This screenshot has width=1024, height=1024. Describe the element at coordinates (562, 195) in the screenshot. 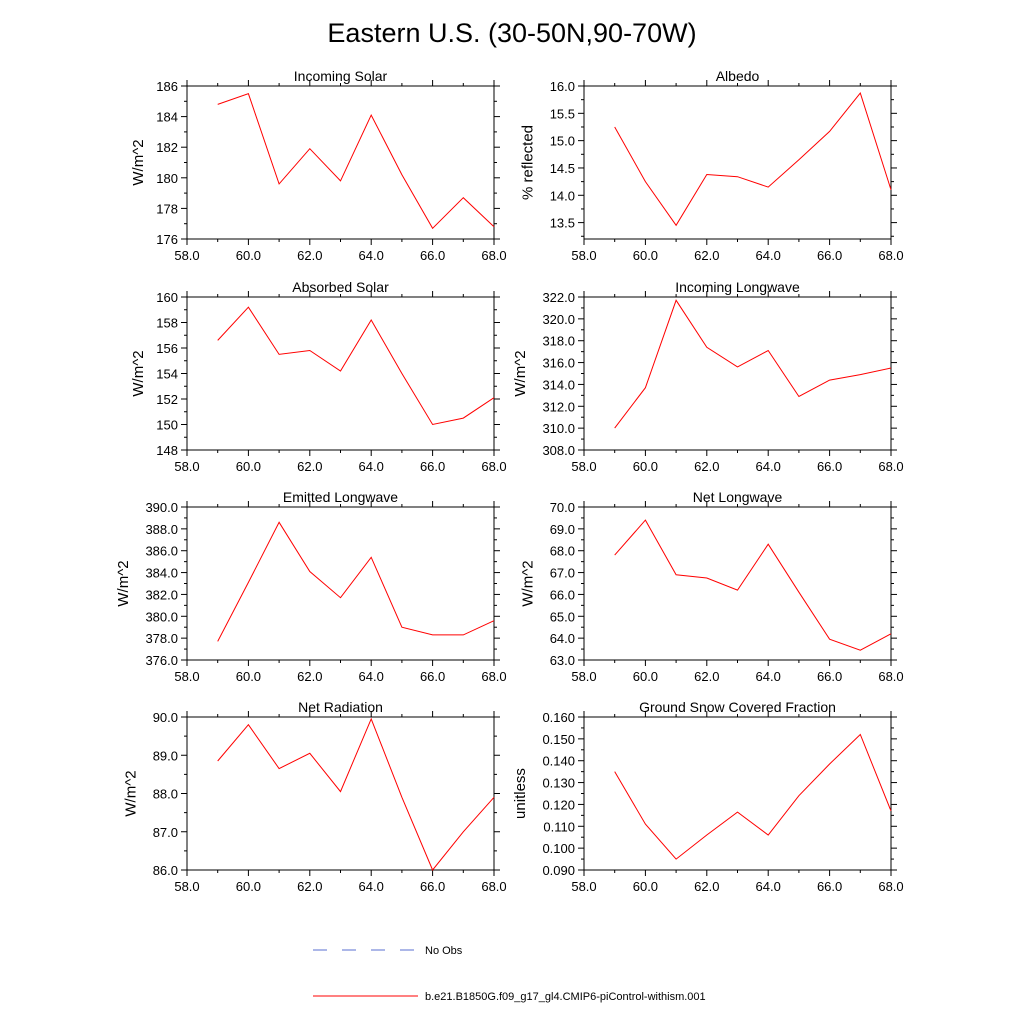

I see `y-tick-label: 14.0` at that location.